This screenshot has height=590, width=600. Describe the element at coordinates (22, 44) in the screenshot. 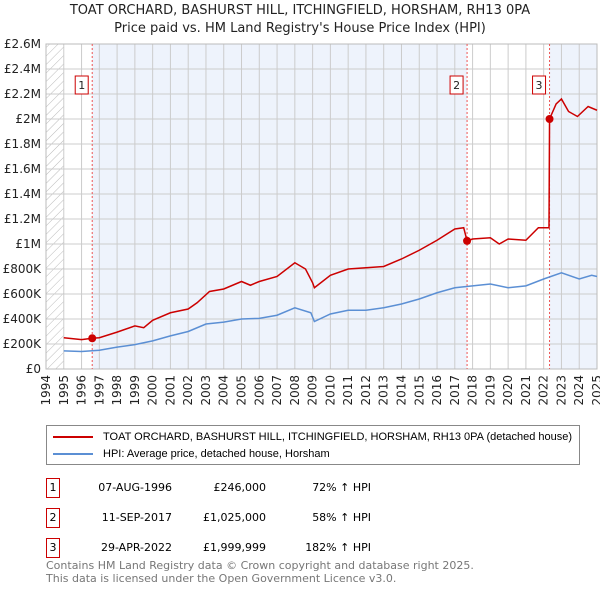

I see `y-tick-label: £2.6M` at that location.